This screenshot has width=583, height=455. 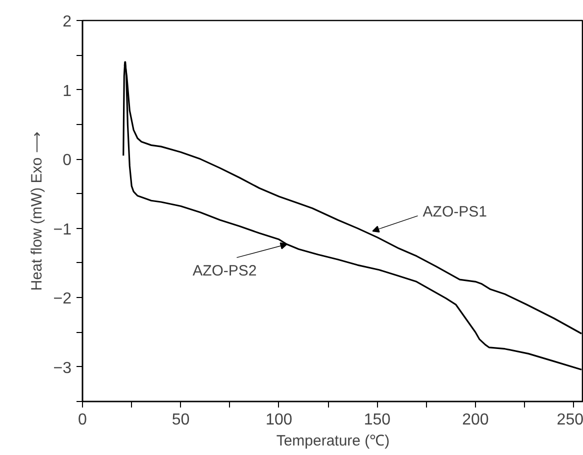 What do you see at coordinates (67, 161) in the screenshot?
I see `y-tick-label: 0` at bounding box center [67, 161].